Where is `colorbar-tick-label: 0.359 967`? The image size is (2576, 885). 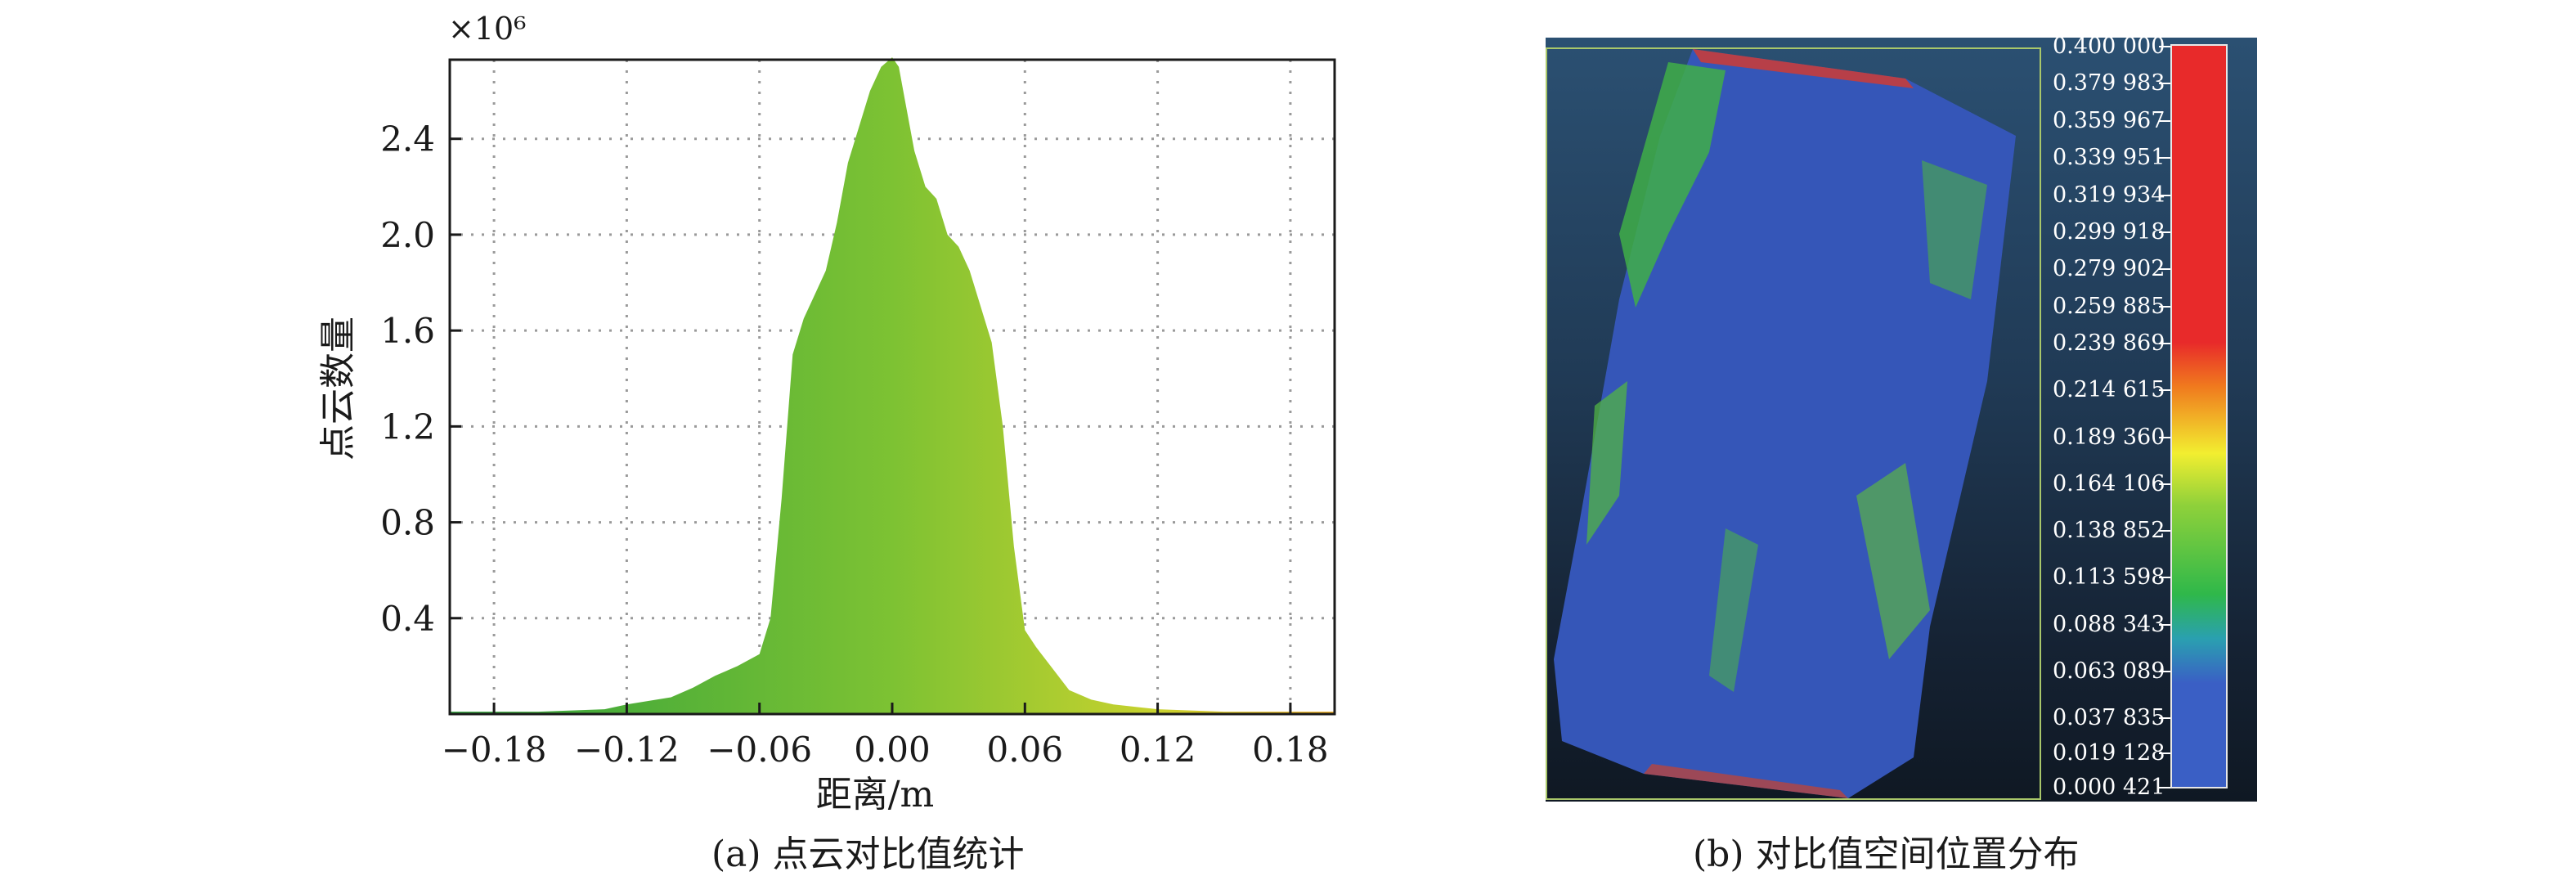
colorbar-tick-label: 0.359 967 is located at coordinates (2109, 120).